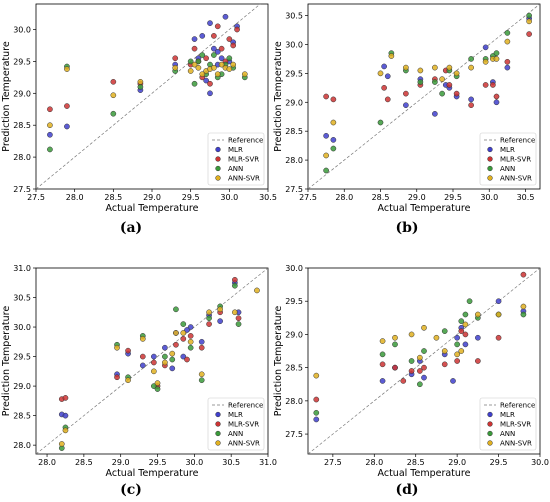  Describe the element at coordinates (22, 268) in the screenshot. I see `y-tick-label: 31.0` at that location.